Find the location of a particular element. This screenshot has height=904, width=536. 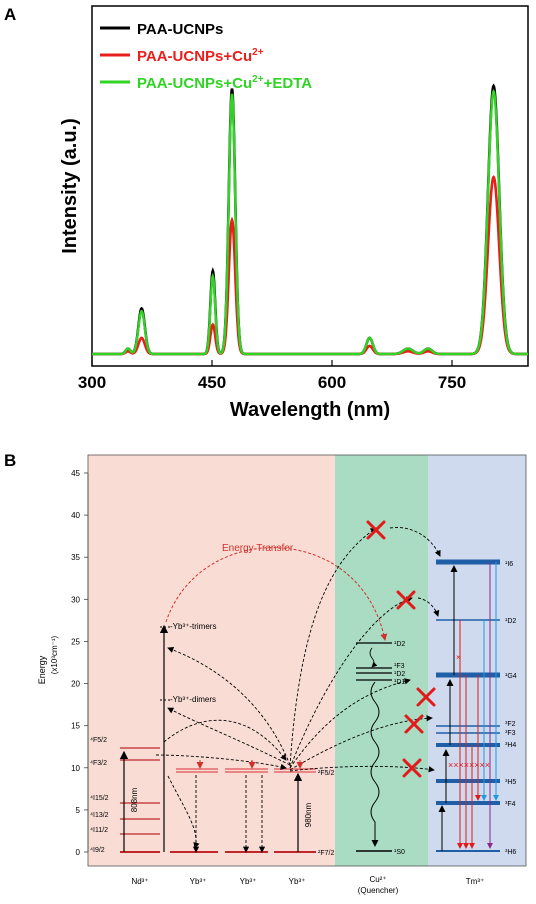

tm-level-labels: ¹I6 ¹D2 ¹G4 ³F2 ³F3 ³H4 ³H5 ³F4 ³H6 is located at coordinates (511, 708).